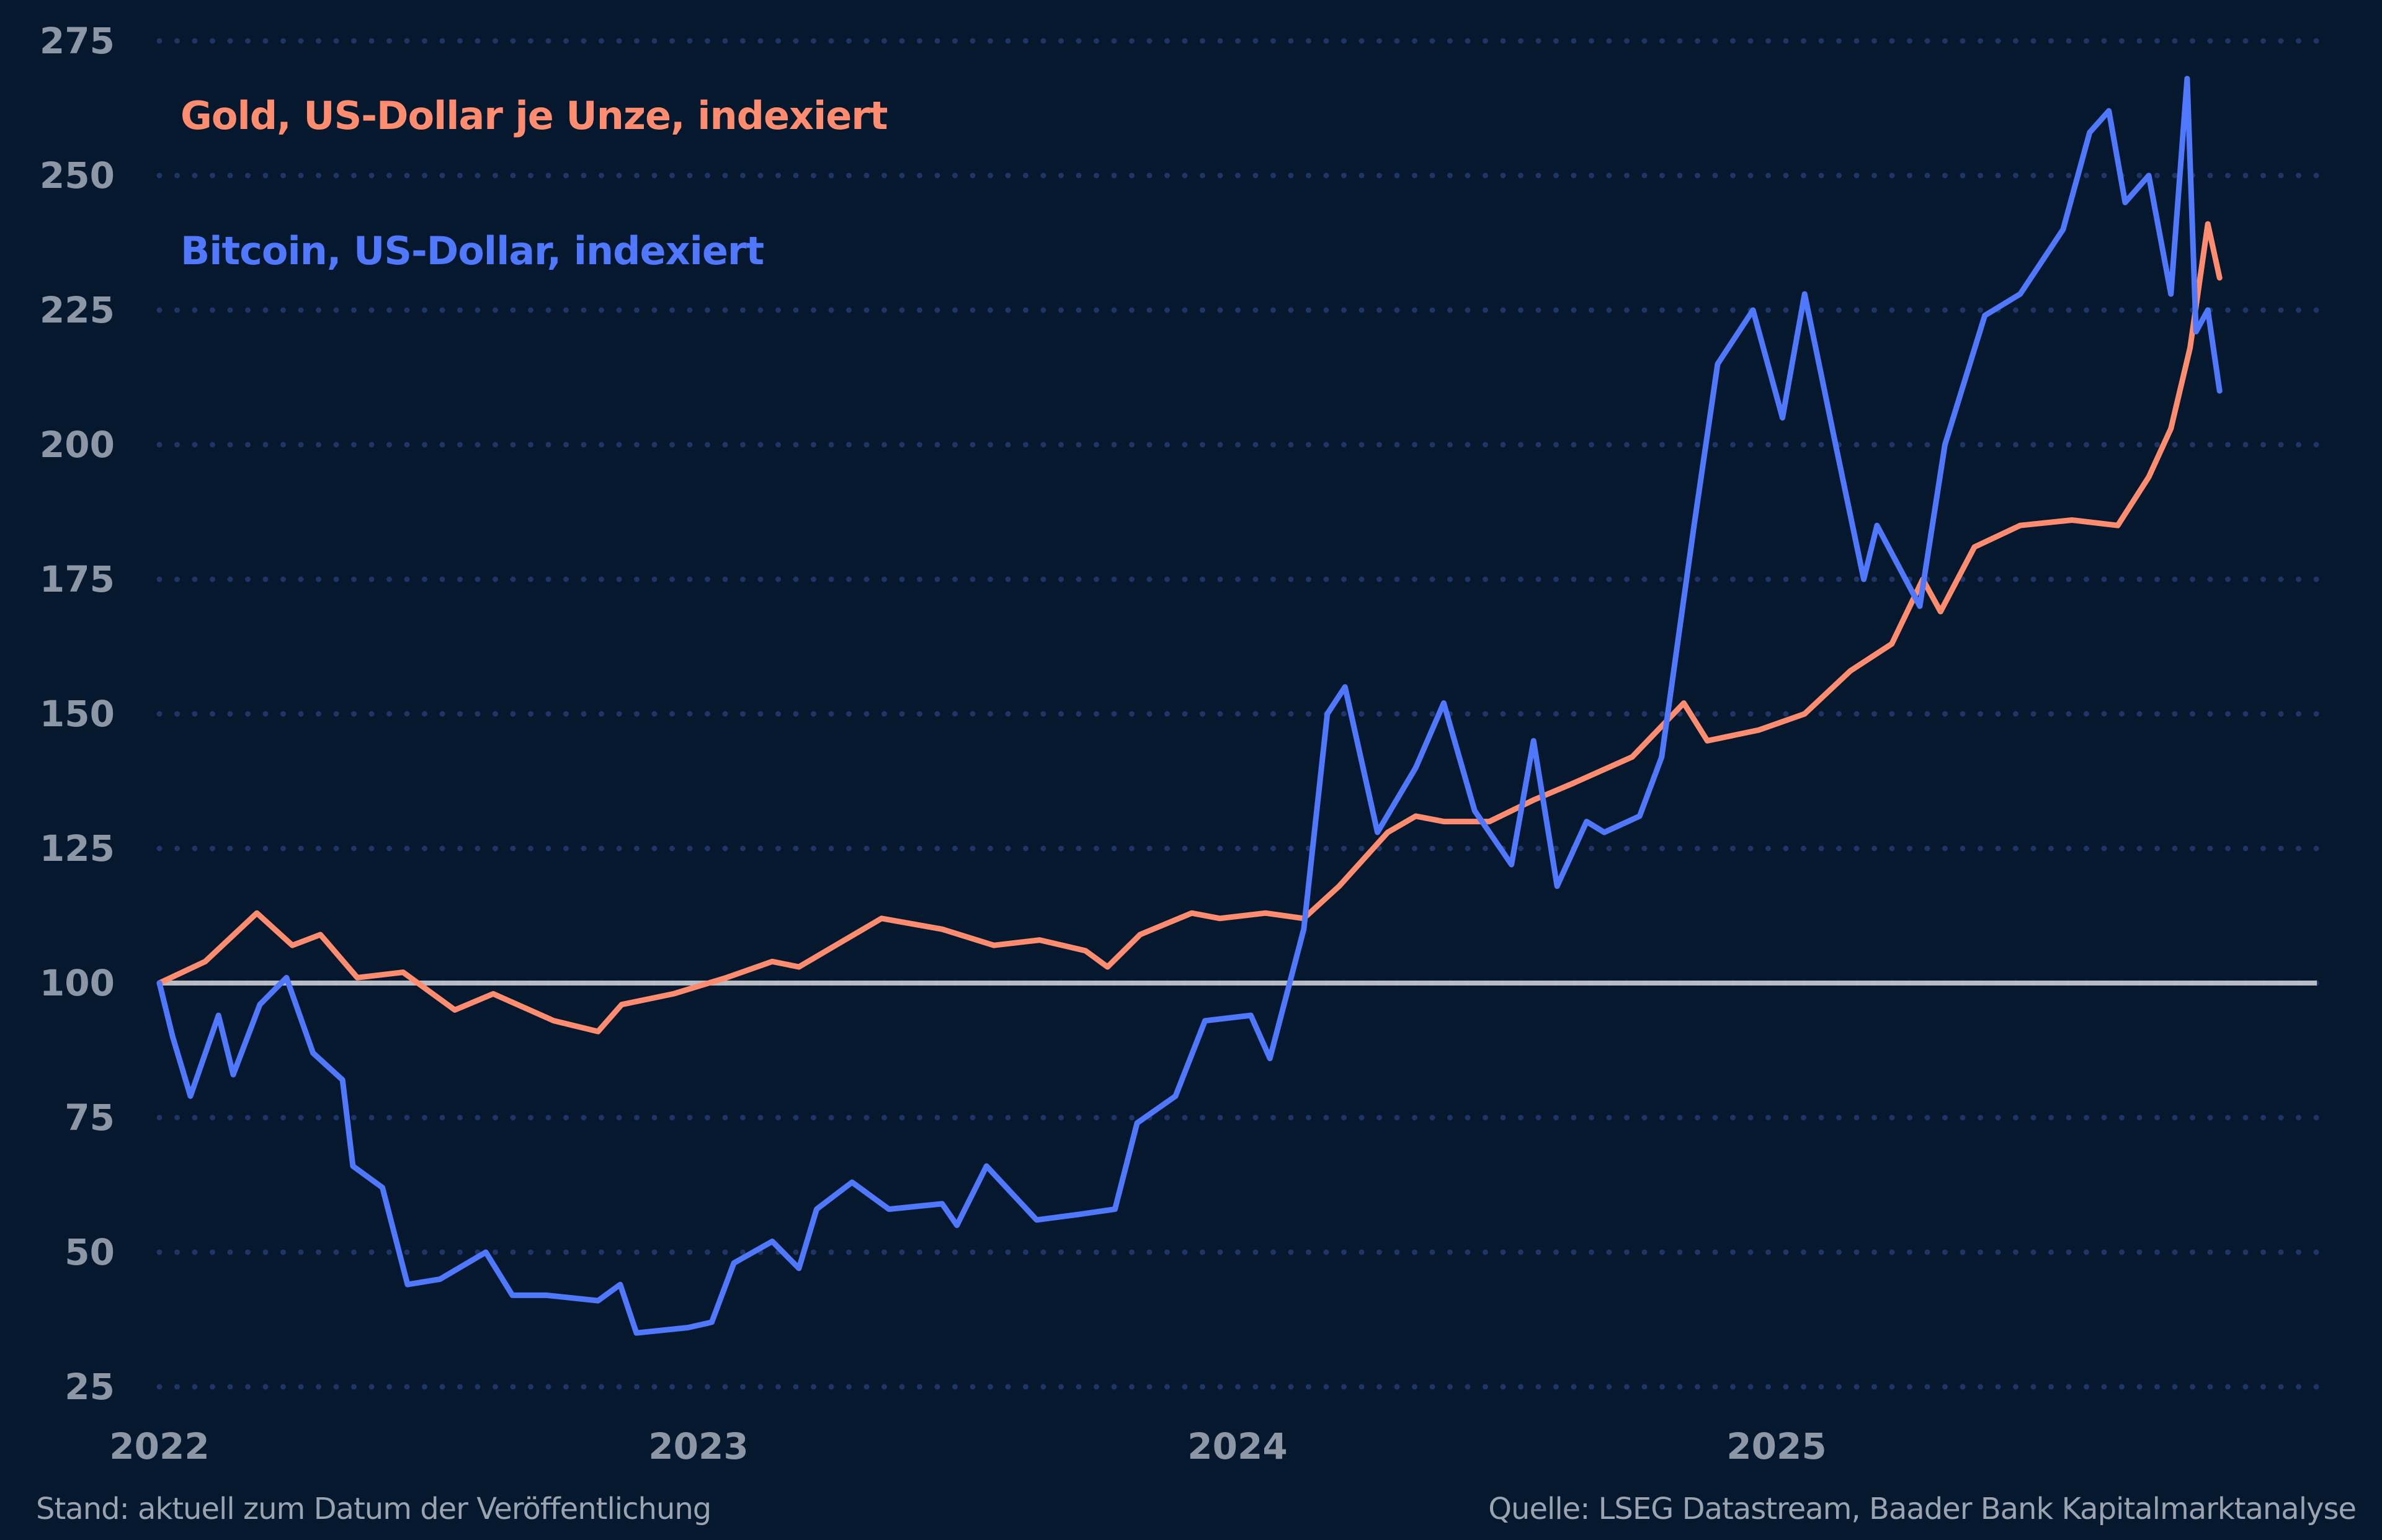 The image size is (2382, 1540). Describe the element at coordinates (90, 1118) in the screenshot. I see `y-tick-label: 75` at that location.